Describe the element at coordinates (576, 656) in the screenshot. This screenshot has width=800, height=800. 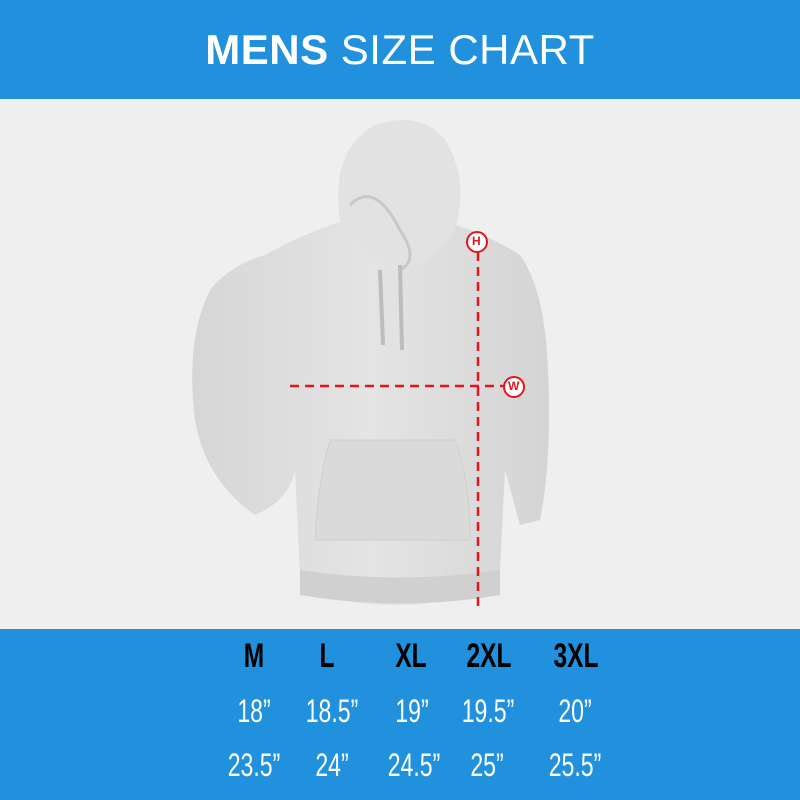
I see `size-header: 3XL` at that location.